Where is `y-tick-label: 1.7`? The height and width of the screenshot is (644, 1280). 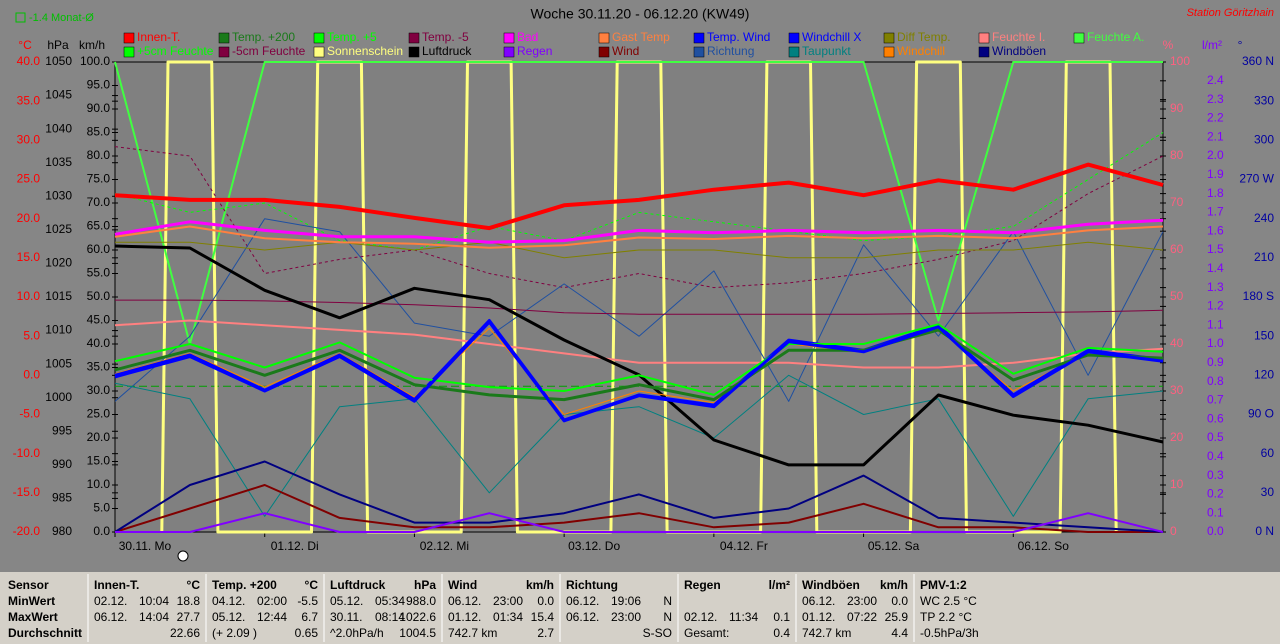
y-tick-label: 1.7 is located at coordinates (1215, 212).